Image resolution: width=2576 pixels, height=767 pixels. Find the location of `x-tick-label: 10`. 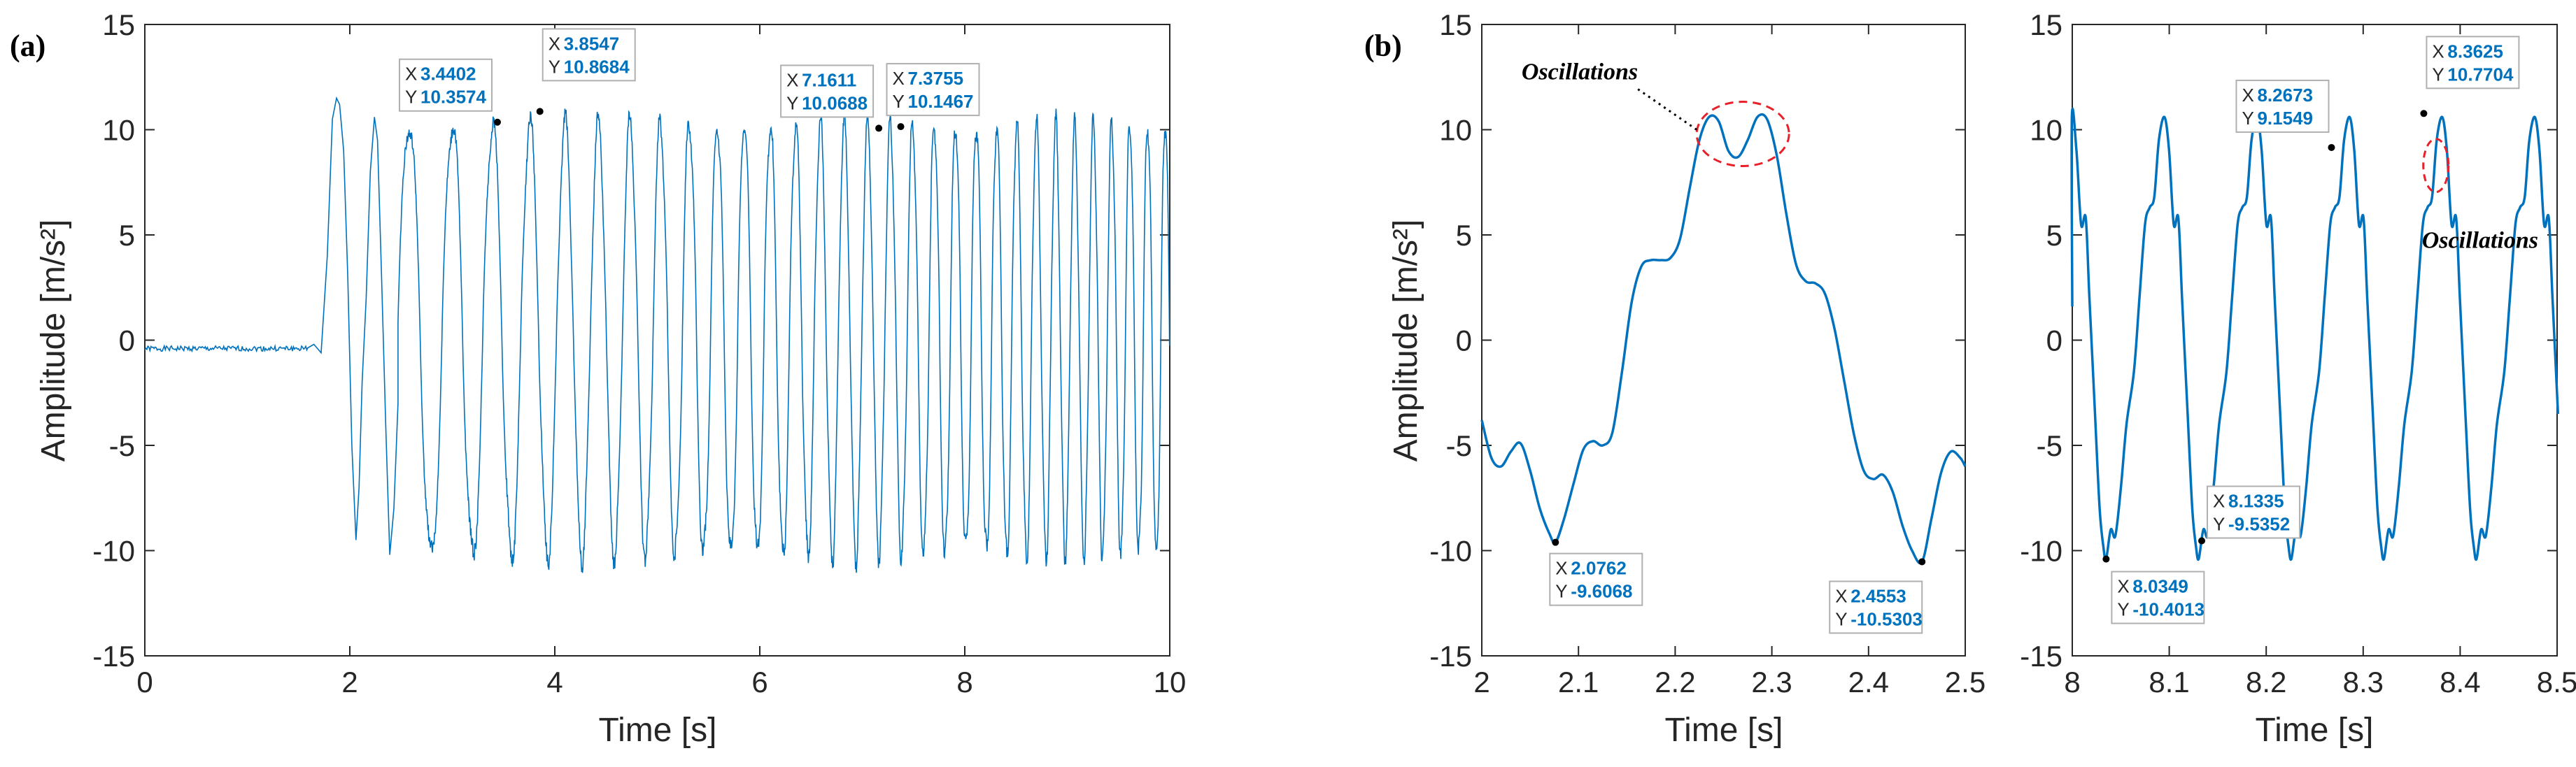

x-tick-label: 10 is located at coordinates (1170, 682).